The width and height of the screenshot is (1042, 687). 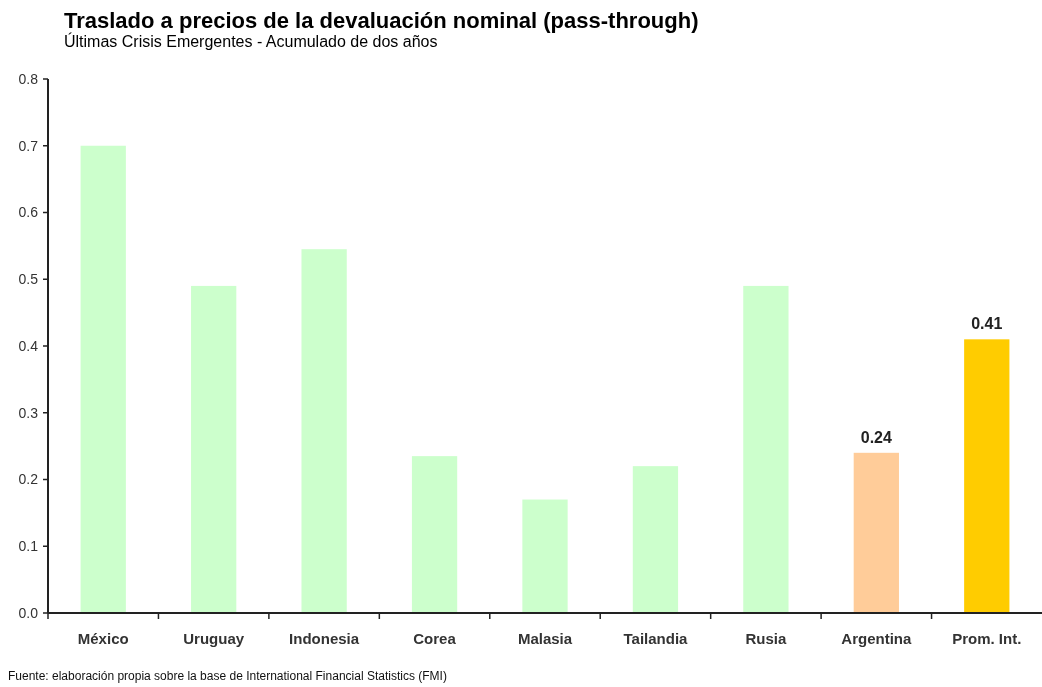 What do you see at coordinates (435, 638) in the screenshot?
I see `x-tick-label: Corea` at bounding box center [435, 638].